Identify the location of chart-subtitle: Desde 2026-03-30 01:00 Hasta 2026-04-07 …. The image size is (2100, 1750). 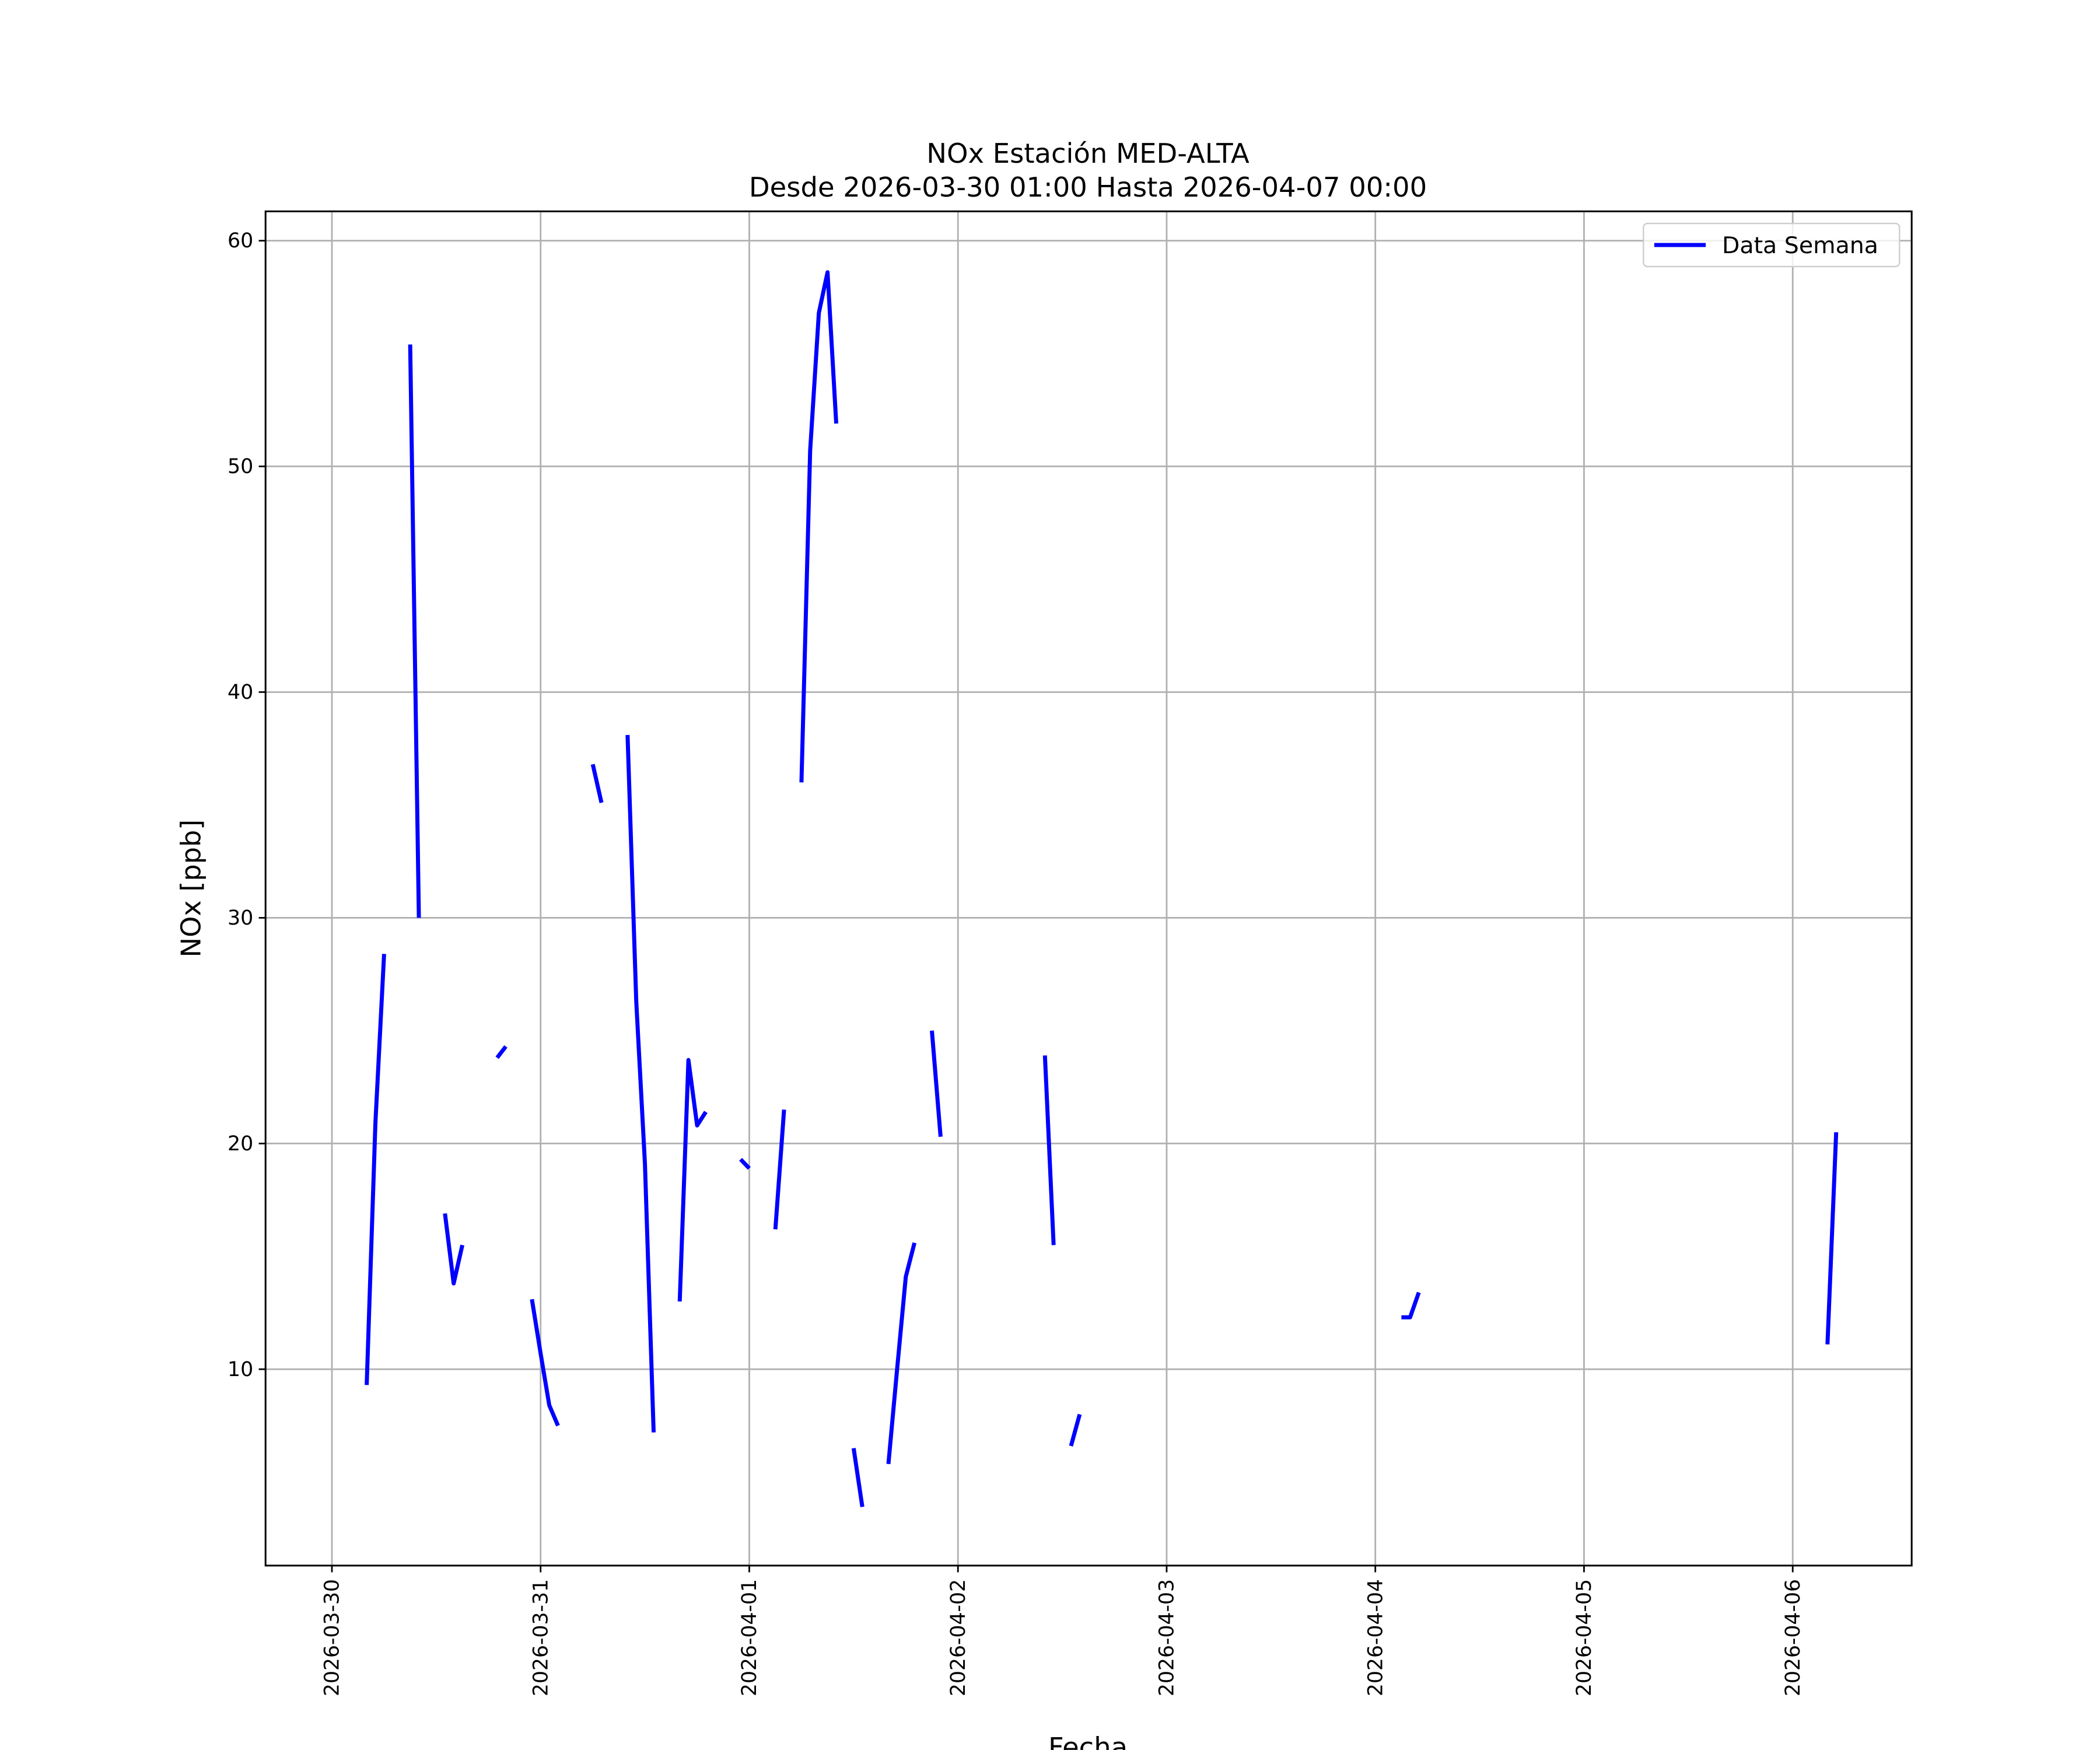
(1088, 187).